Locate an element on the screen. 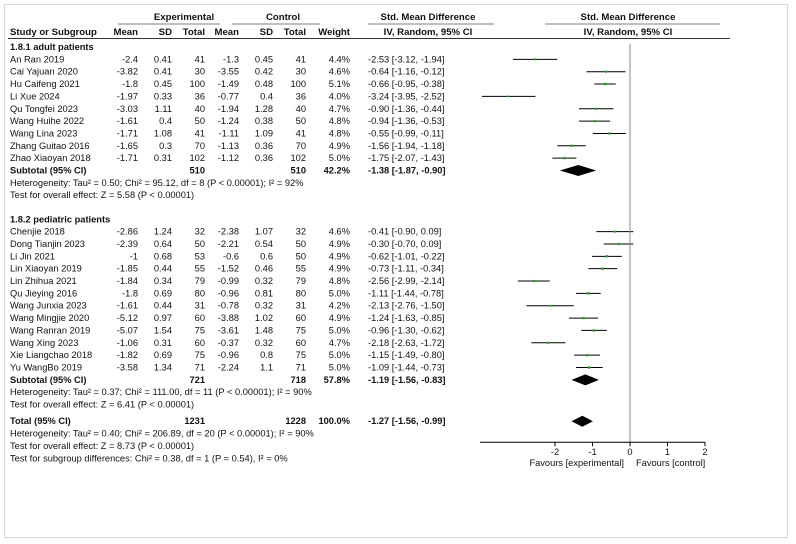 This screenshot has width=796, height=544. study-1-1-n-c: 41 is located at coordinates (301, 59).